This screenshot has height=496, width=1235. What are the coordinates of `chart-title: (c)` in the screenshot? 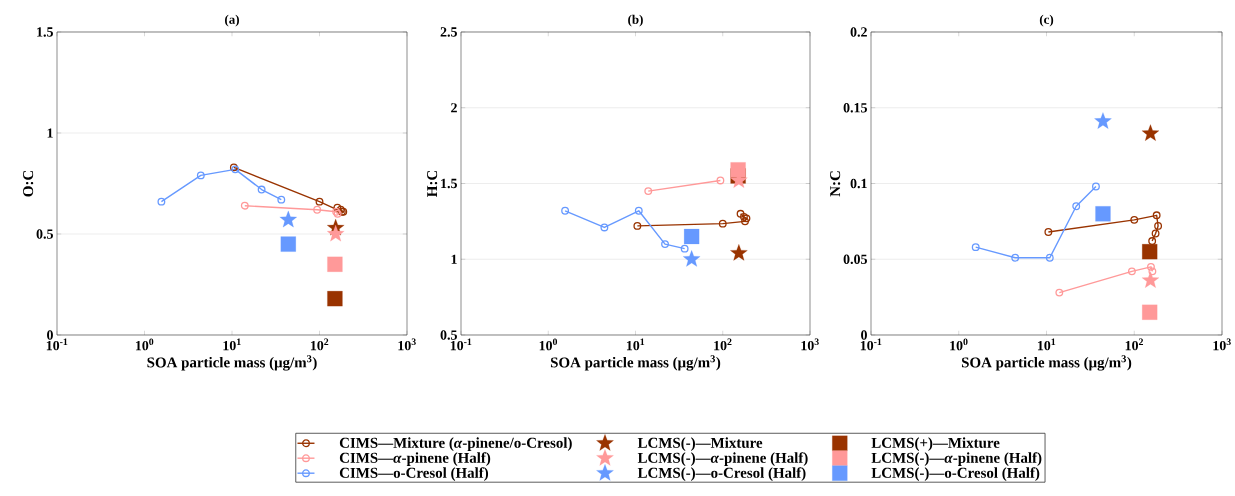 It's located at (1046, 20).